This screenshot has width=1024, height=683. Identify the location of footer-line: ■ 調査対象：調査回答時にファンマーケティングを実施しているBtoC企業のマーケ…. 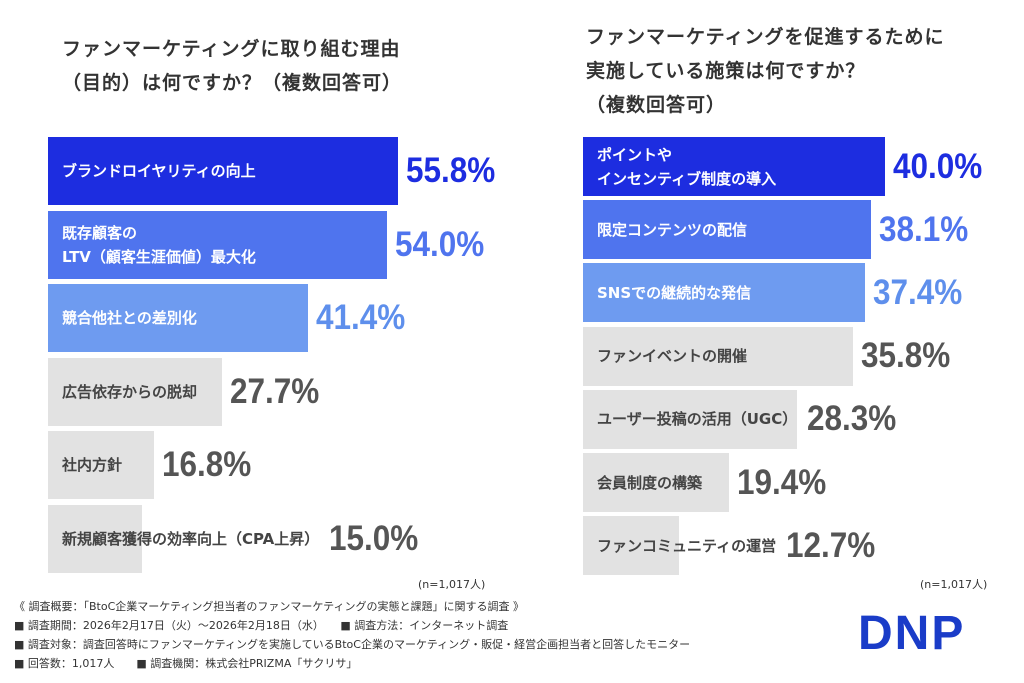
(352, 644).